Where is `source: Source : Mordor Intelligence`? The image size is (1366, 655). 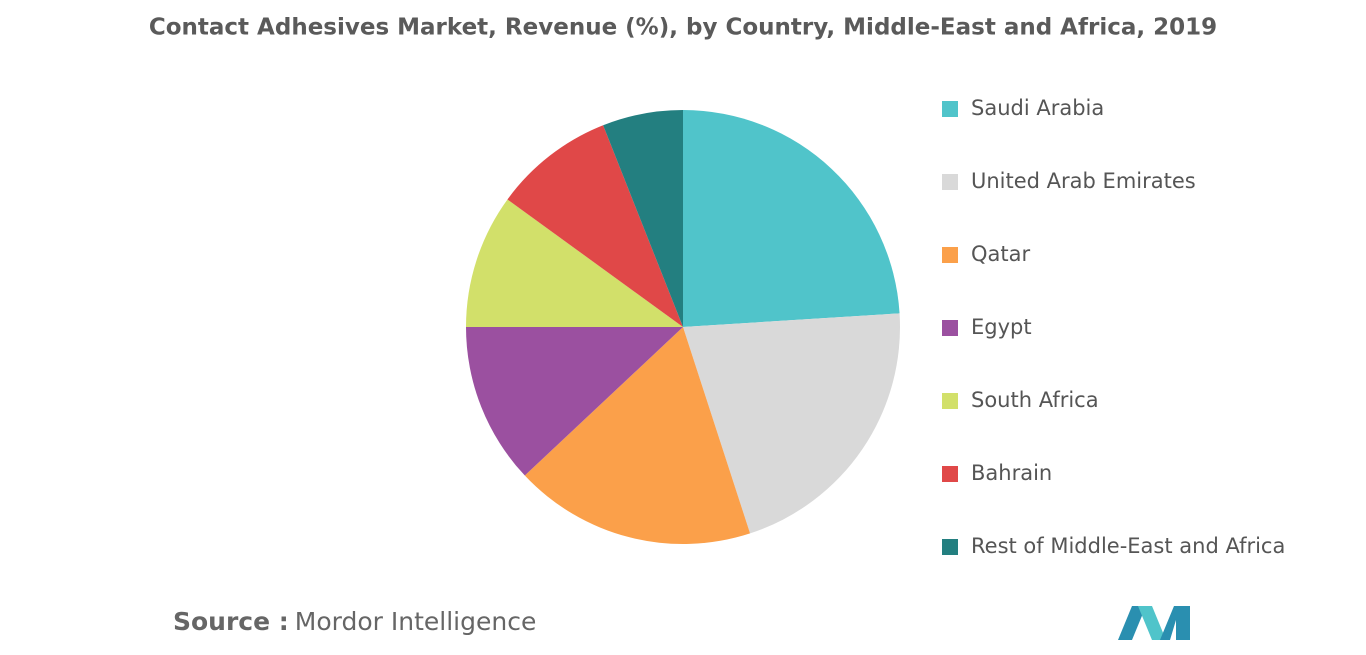 source: Source : Mordor Intelligence is located at coordinates (354, 621).